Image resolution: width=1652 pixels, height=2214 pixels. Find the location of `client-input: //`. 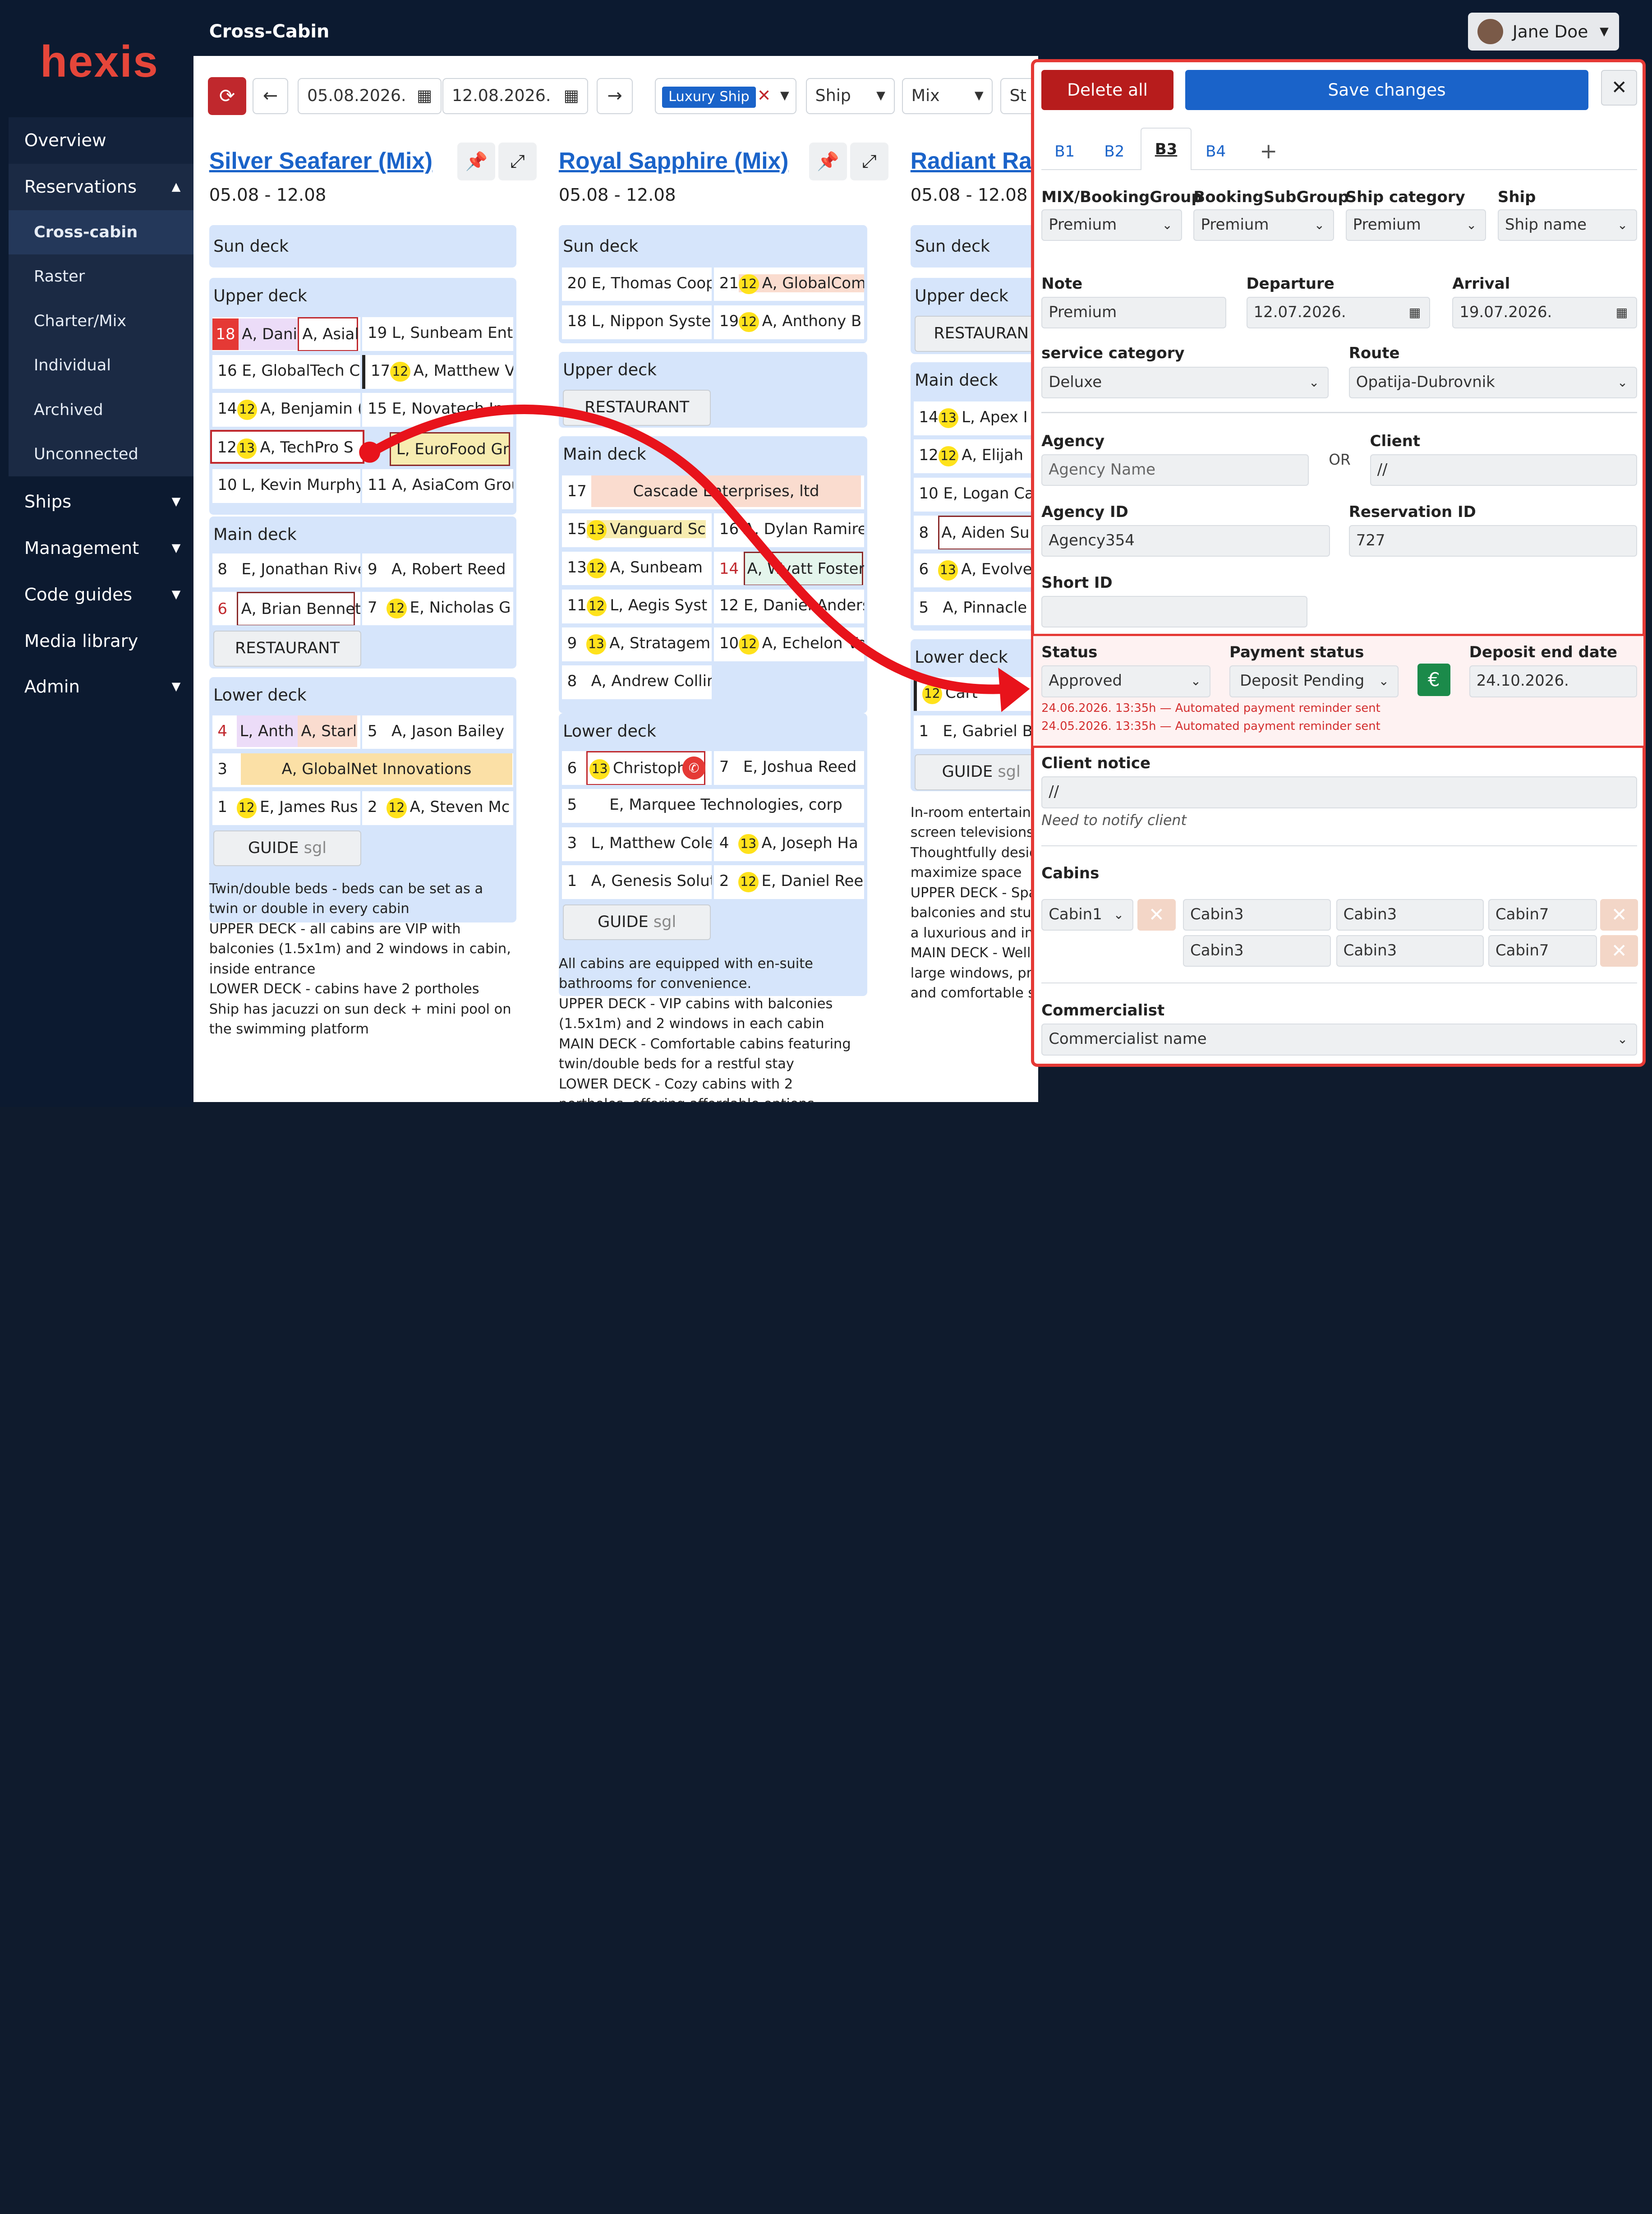

client-input: // is located at coordinates (1504, 470).